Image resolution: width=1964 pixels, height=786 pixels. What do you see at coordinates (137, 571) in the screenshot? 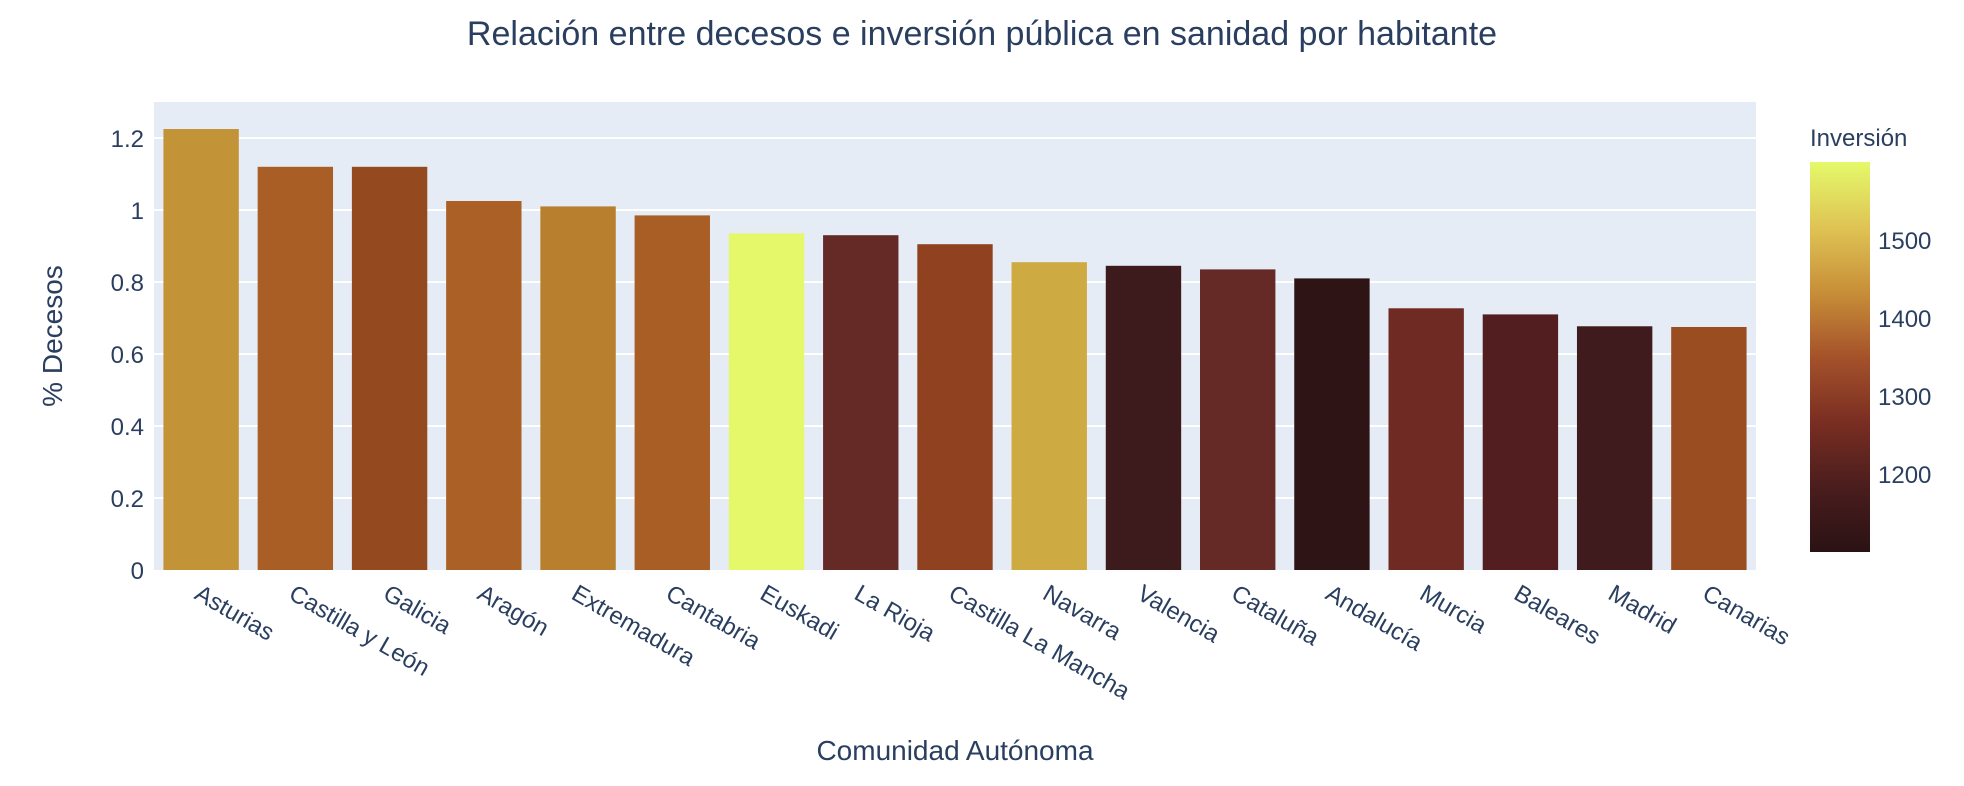
I see `y-tick-label: 0` at bounding box center [137, 571].